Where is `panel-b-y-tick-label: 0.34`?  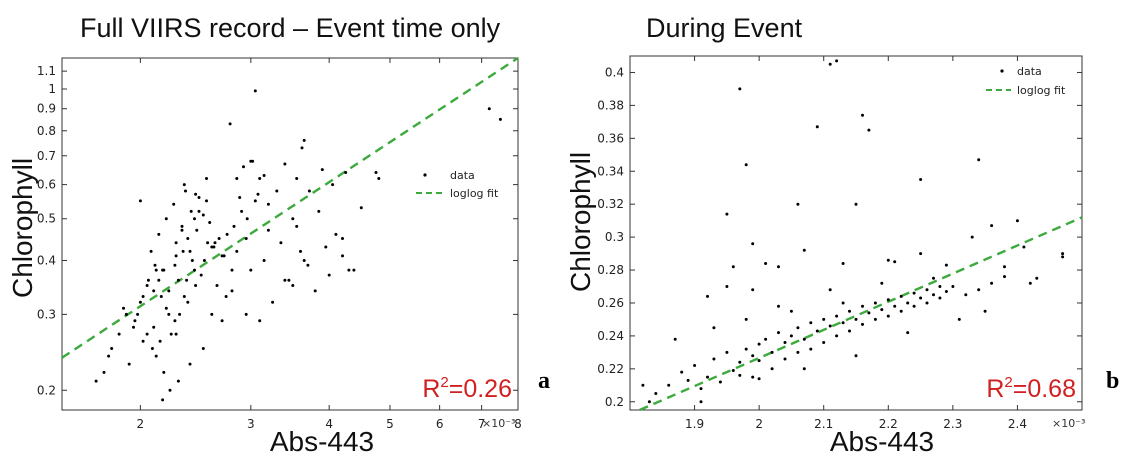
panel-b-y-tick-label: 0.34 is located at coordinates (610, 171).